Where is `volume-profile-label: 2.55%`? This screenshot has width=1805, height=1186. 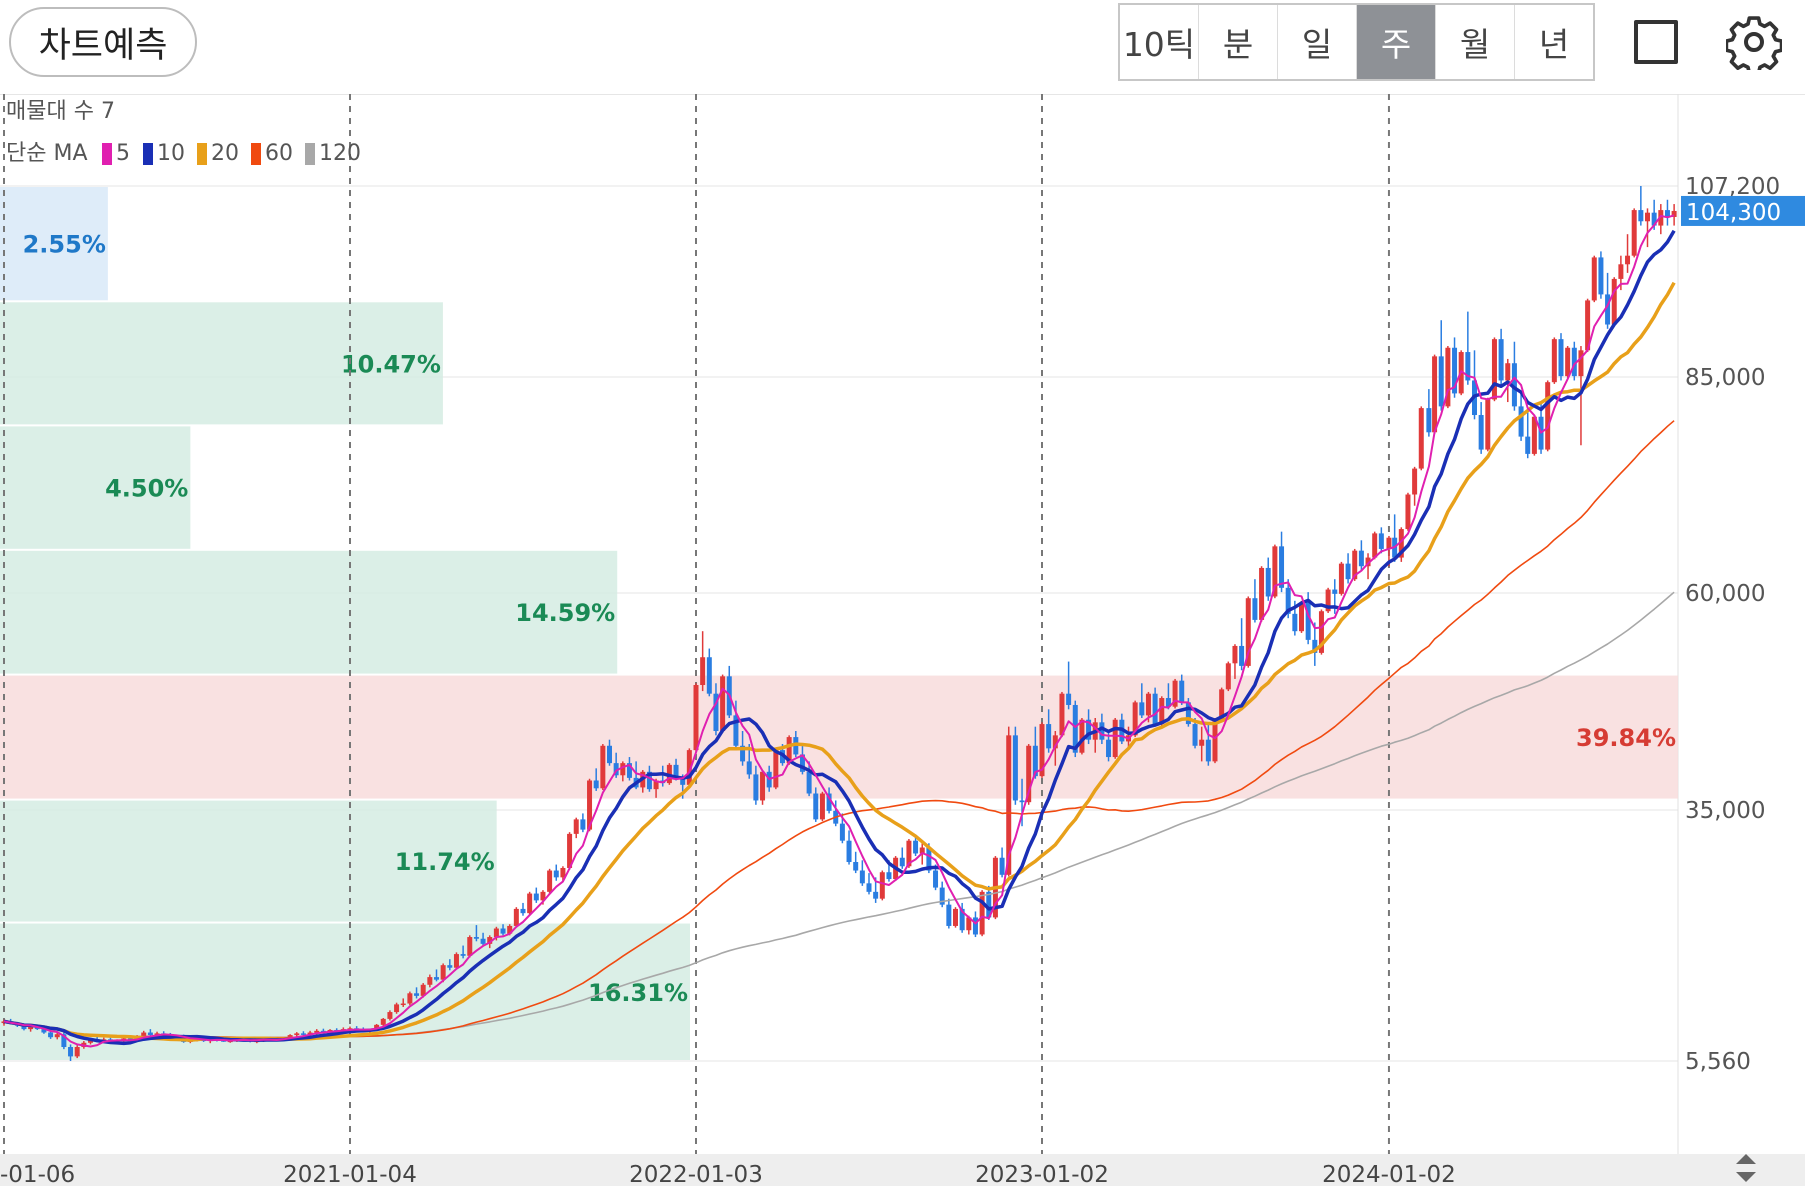 volume-profile-label: 2.55% is located at coordinates (64, 245).